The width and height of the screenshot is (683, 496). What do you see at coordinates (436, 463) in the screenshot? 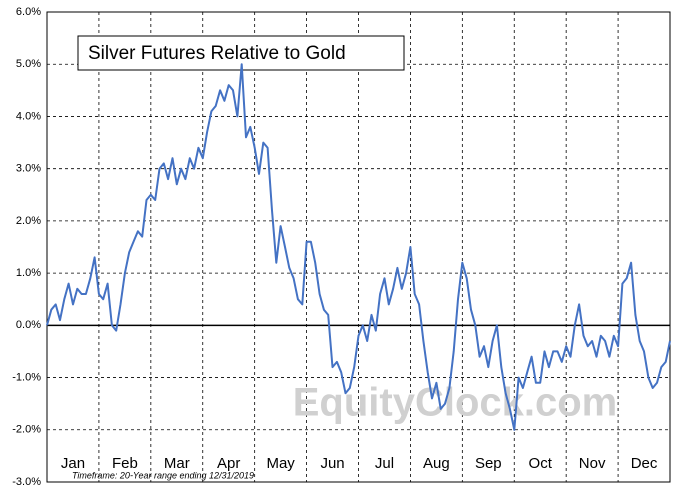
I see `x-tick-label: Aug` at bounding box center [436, 463].